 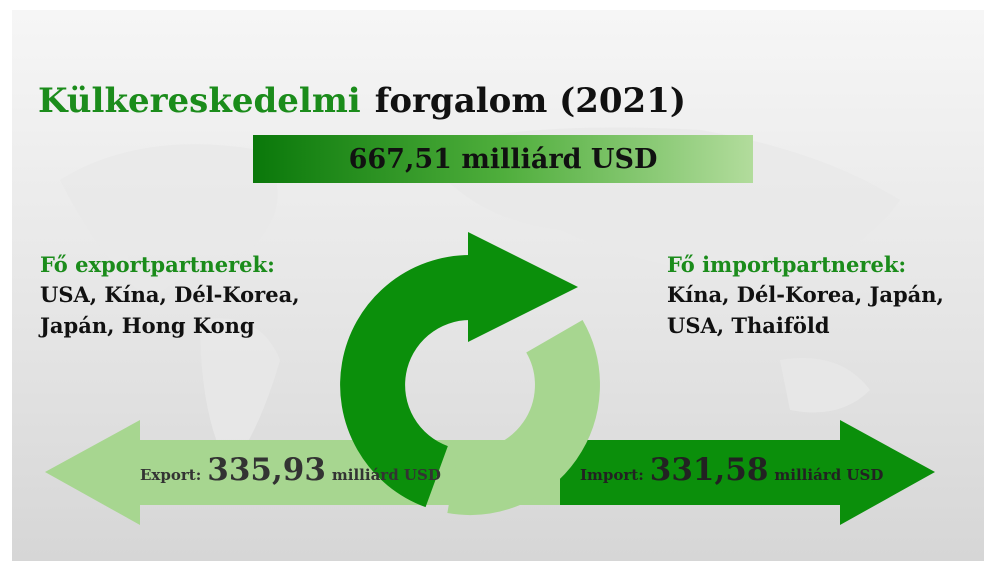 What do you see at coordinates (709, 470) in the screenshot?
I see `import-value: 331,58` at bounding box center [709, 470].